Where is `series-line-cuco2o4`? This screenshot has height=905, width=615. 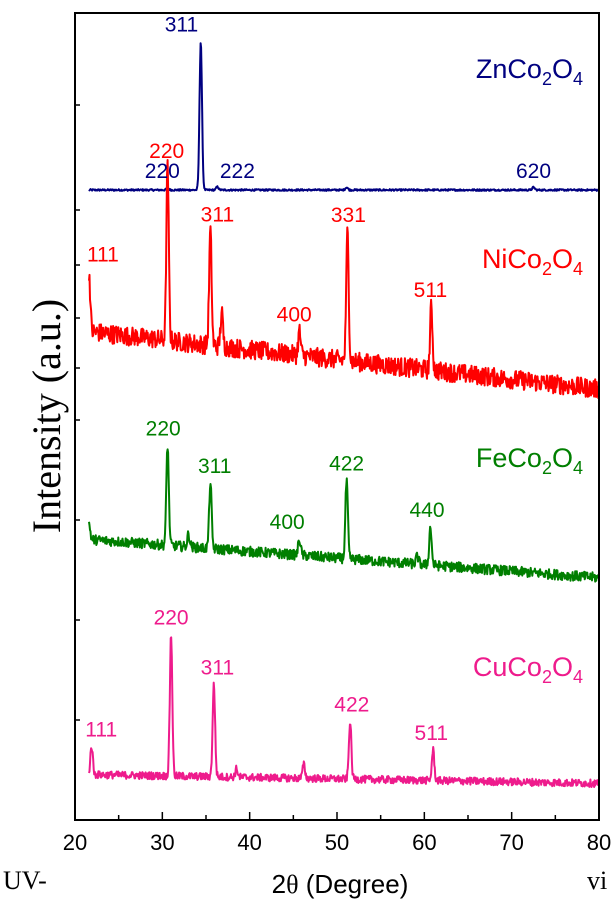
series-line-cuco2o4 is located at coordinates (344, 712).